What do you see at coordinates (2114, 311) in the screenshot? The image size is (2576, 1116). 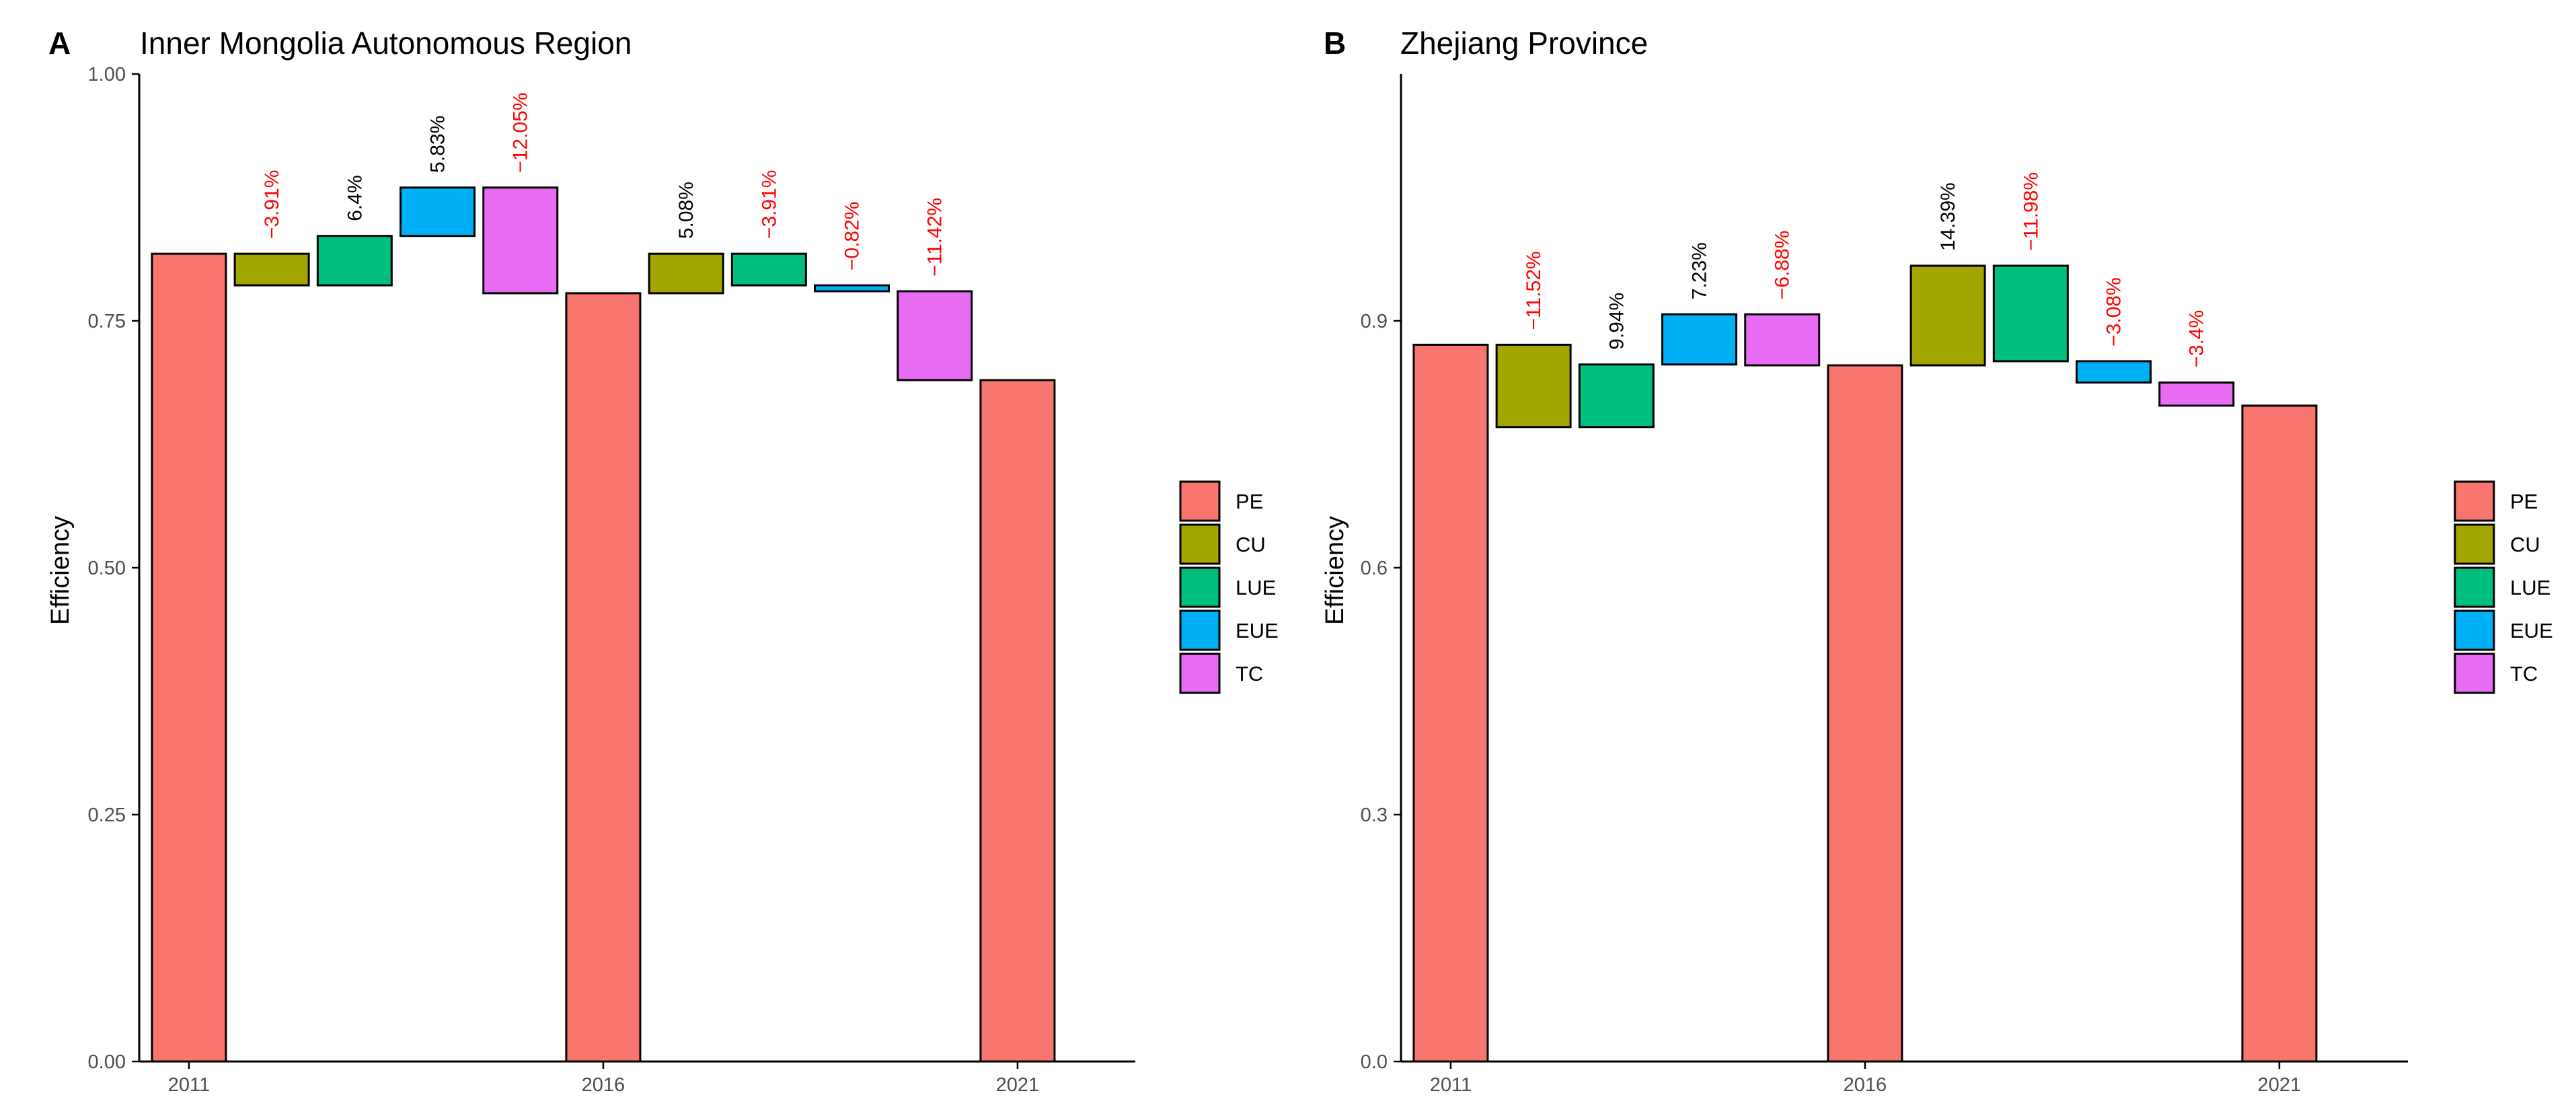 I see `data-label-9: −3.08%` at bounding box center [2114, 311].